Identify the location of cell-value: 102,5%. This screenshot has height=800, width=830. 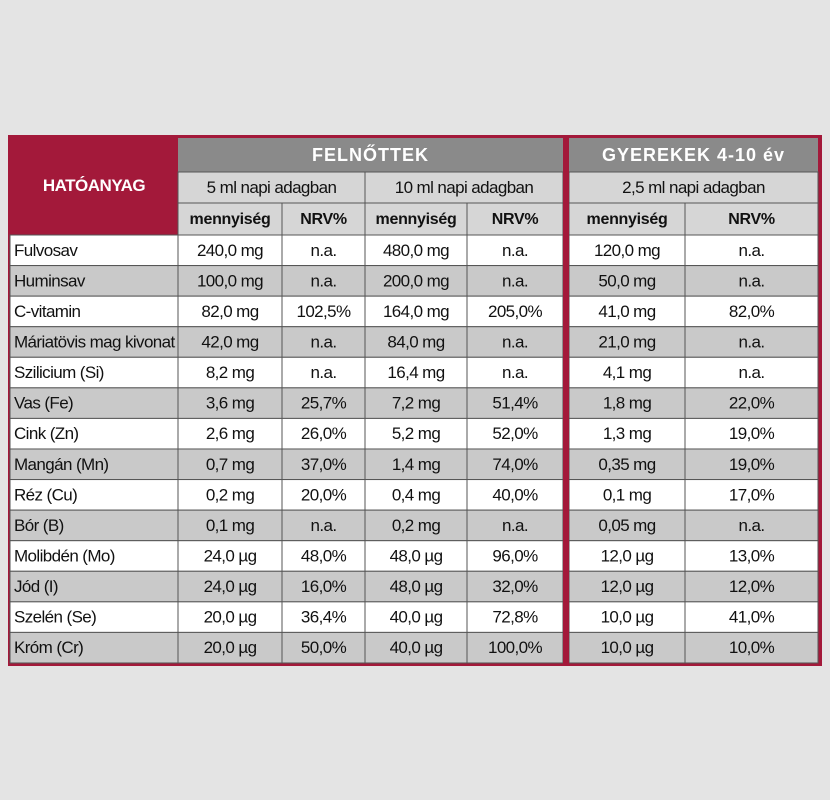
(323, 311).